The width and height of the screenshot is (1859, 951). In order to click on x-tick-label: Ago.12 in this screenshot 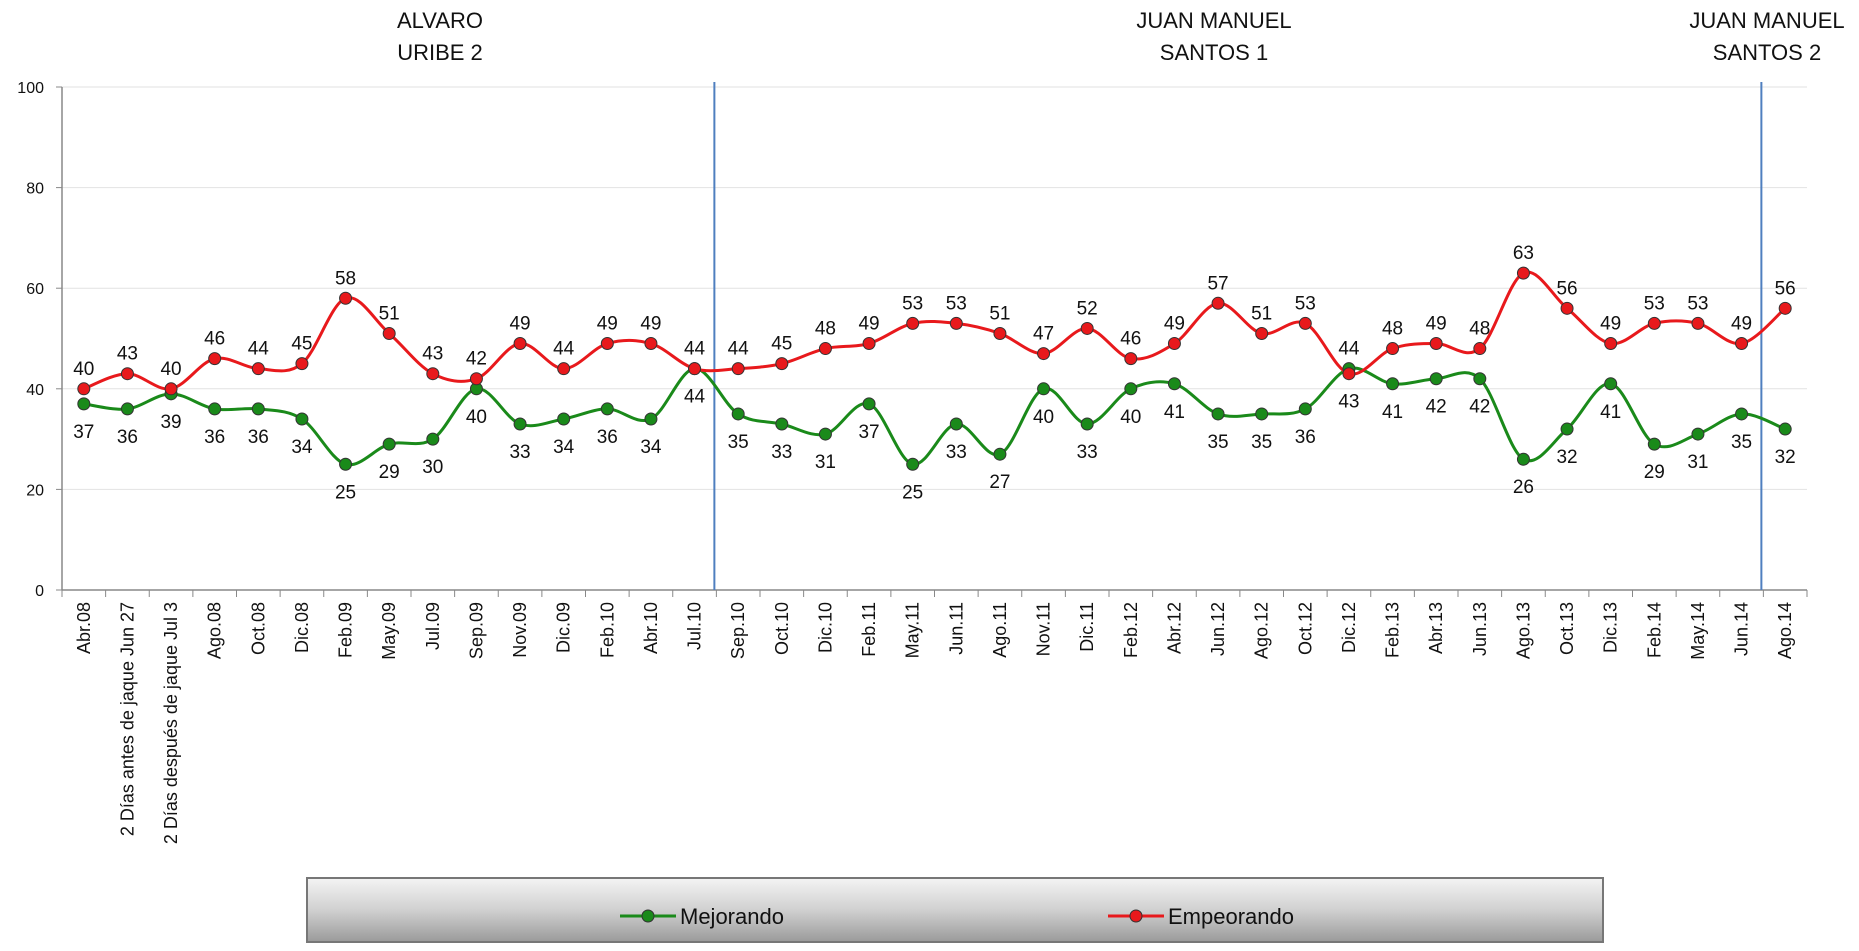, I will do `click(1262, 630)`.